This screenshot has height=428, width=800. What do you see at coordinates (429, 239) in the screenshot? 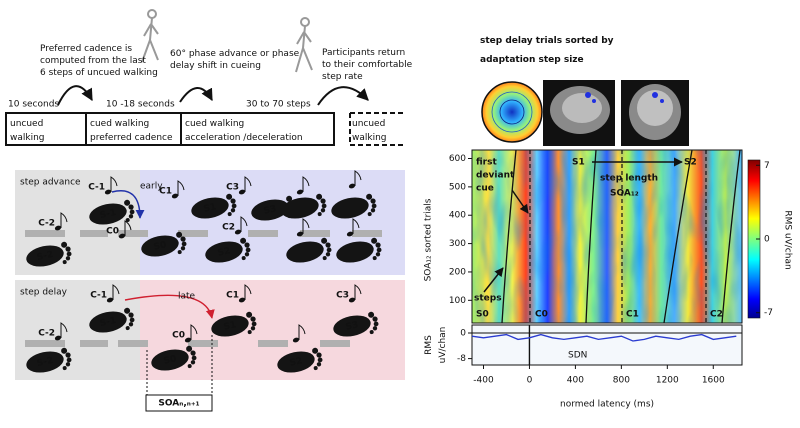
I see `y-axis-label: SOA₁₂ sorted trials` at bounding box center [429, 239].